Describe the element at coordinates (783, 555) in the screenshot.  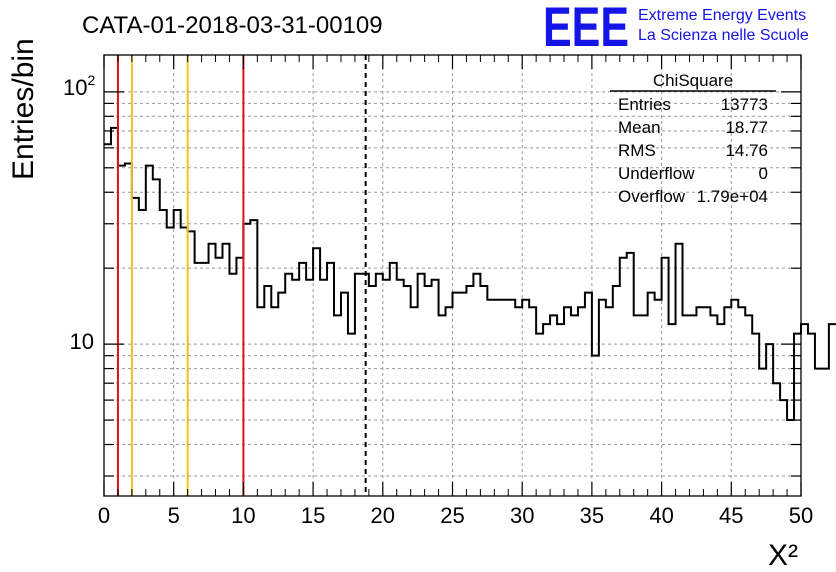
I see `x-axis-label: X²` at that location.